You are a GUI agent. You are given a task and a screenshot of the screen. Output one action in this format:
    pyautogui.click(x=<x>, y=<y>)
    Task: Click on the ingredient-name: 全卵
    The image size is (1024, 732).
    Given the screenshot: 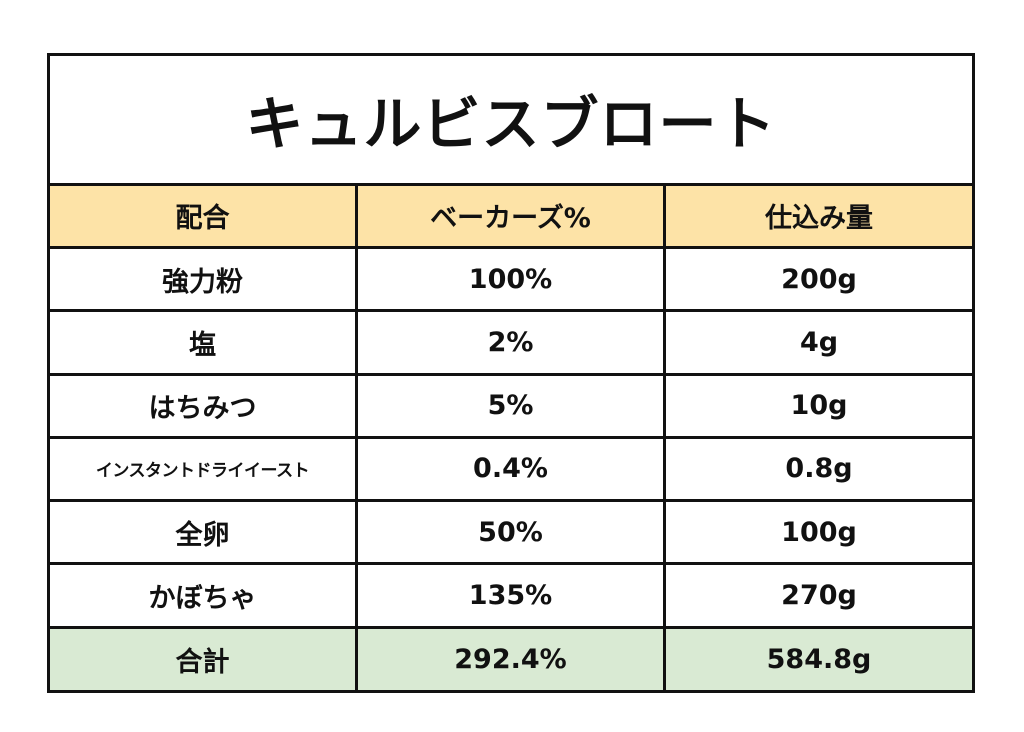 What is the action you would take?
    pyautogui.click(x=202, y=532)
    